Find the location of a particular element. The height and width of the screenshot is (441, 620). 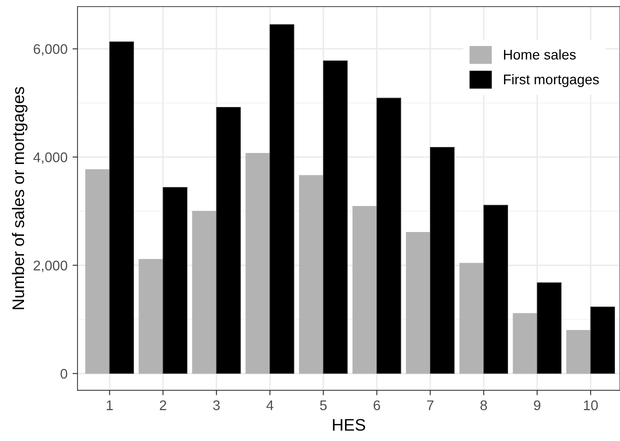

legend-label: Home sales is located at coordinates (540, 54).